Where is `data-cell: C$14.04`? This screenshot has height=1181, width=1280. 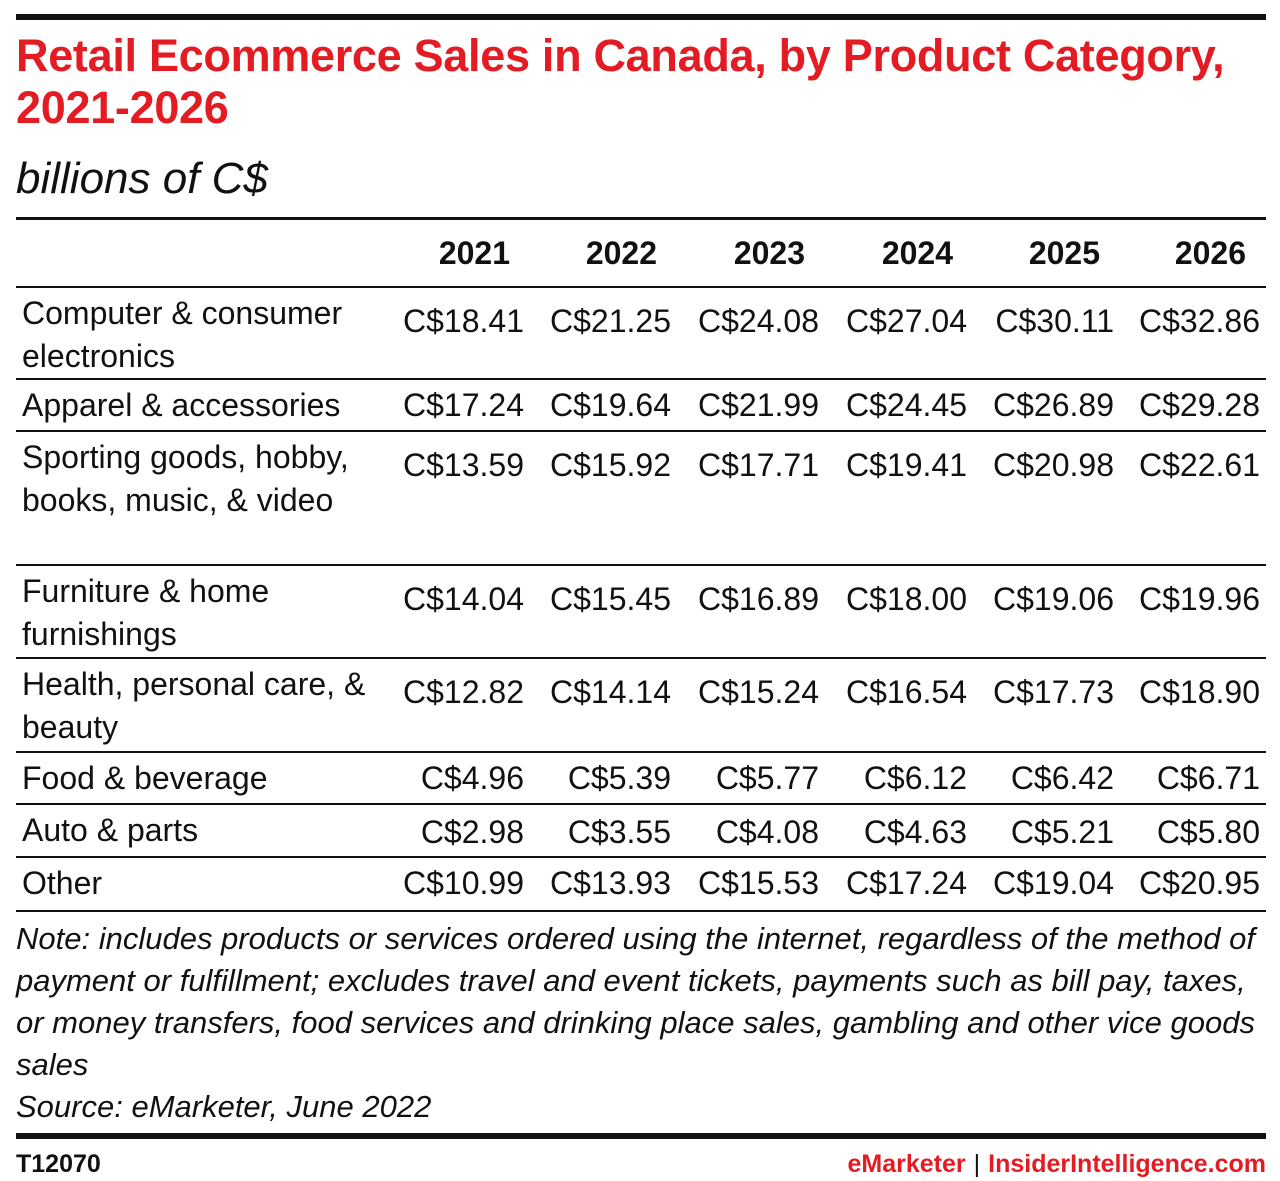 data-cell: C$14.04 is located at coordinates (456, 612).